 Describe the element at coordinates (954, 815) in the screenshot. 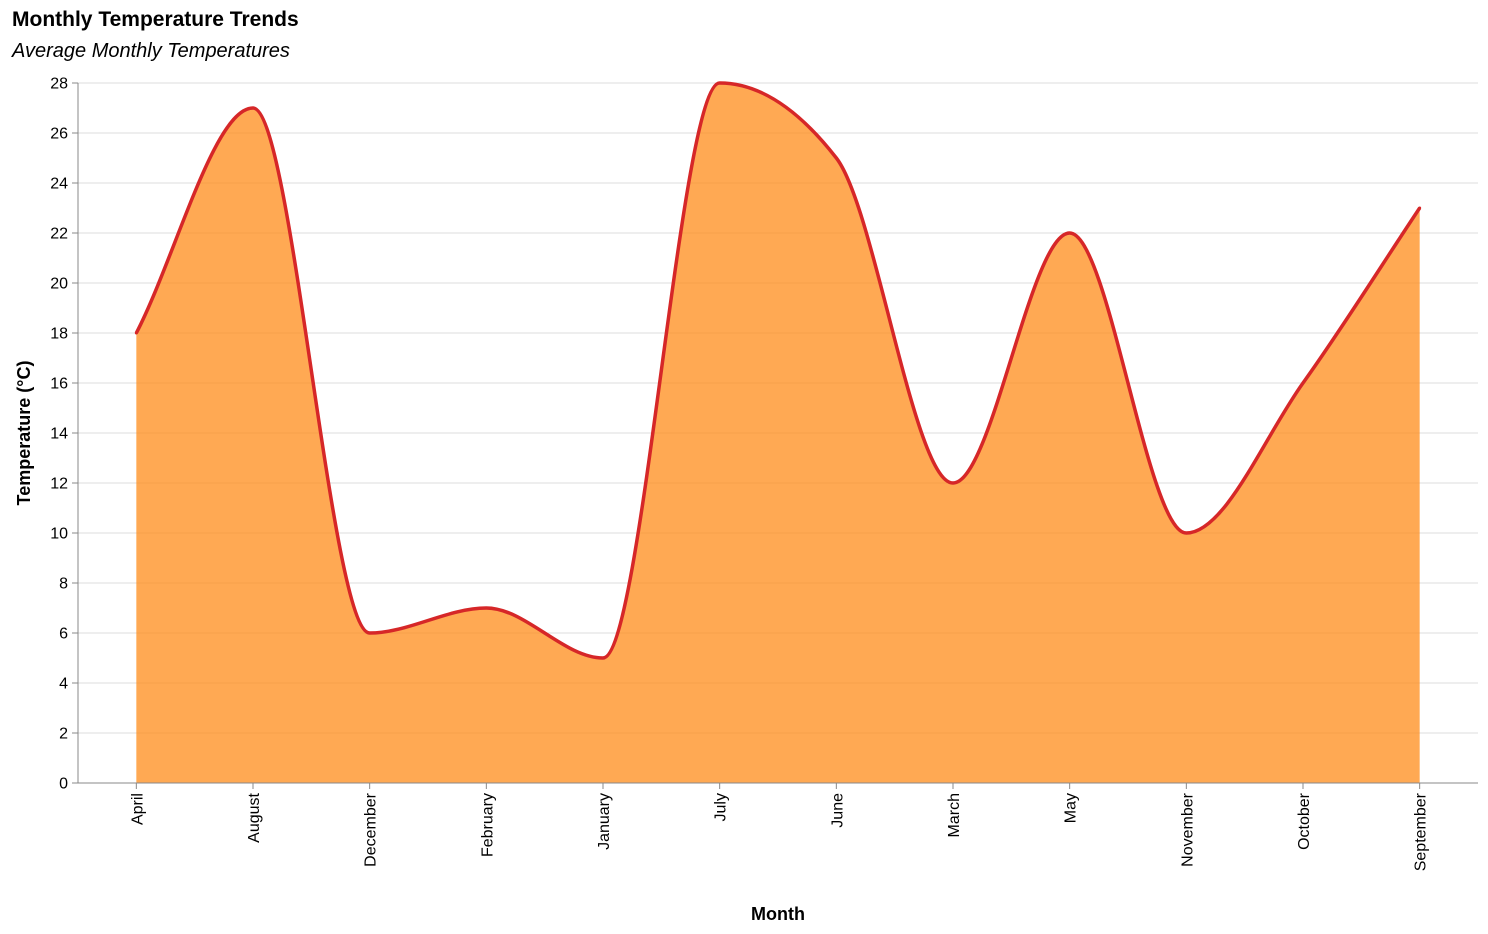

I see `x-tick-label: March` at that location.